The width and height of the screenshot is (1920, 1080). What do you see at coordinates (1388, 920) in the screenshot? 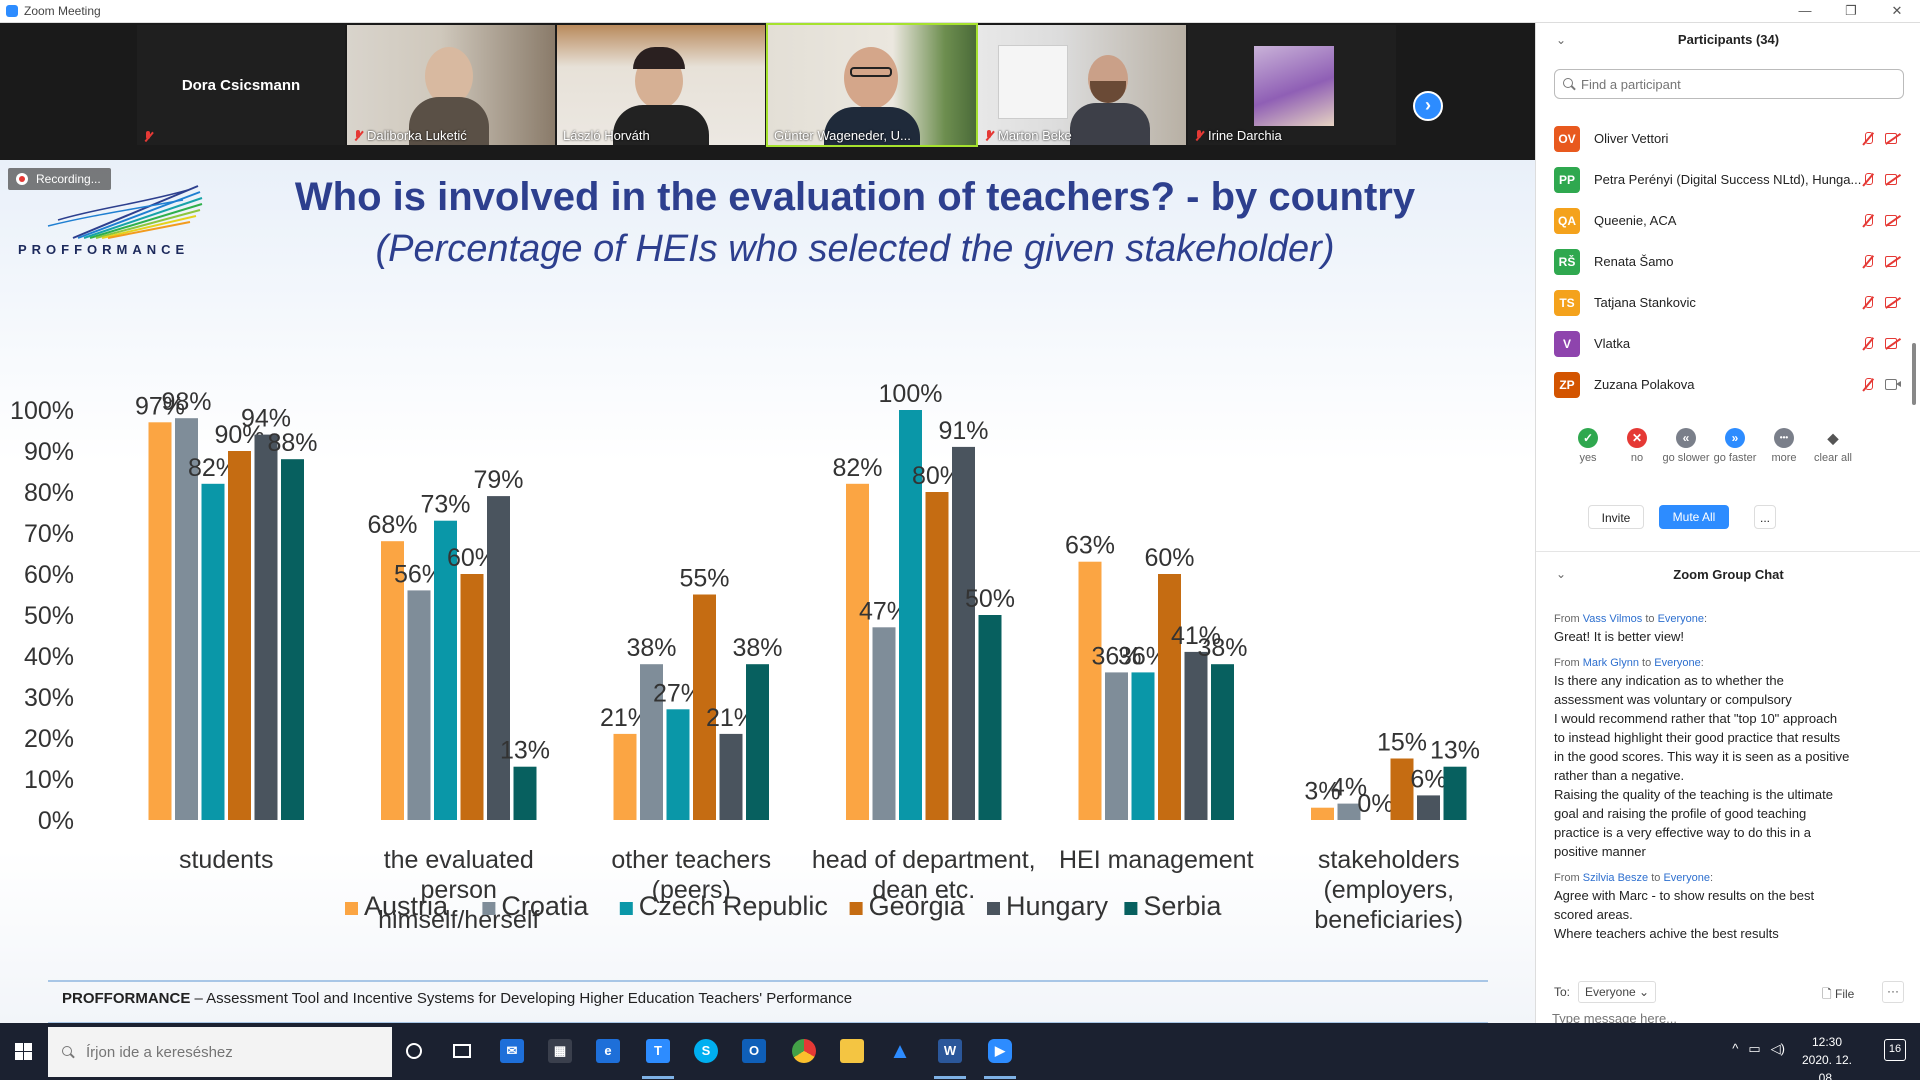
I see `category-label: beneficiaries)` at bounding box center [1388, 920].